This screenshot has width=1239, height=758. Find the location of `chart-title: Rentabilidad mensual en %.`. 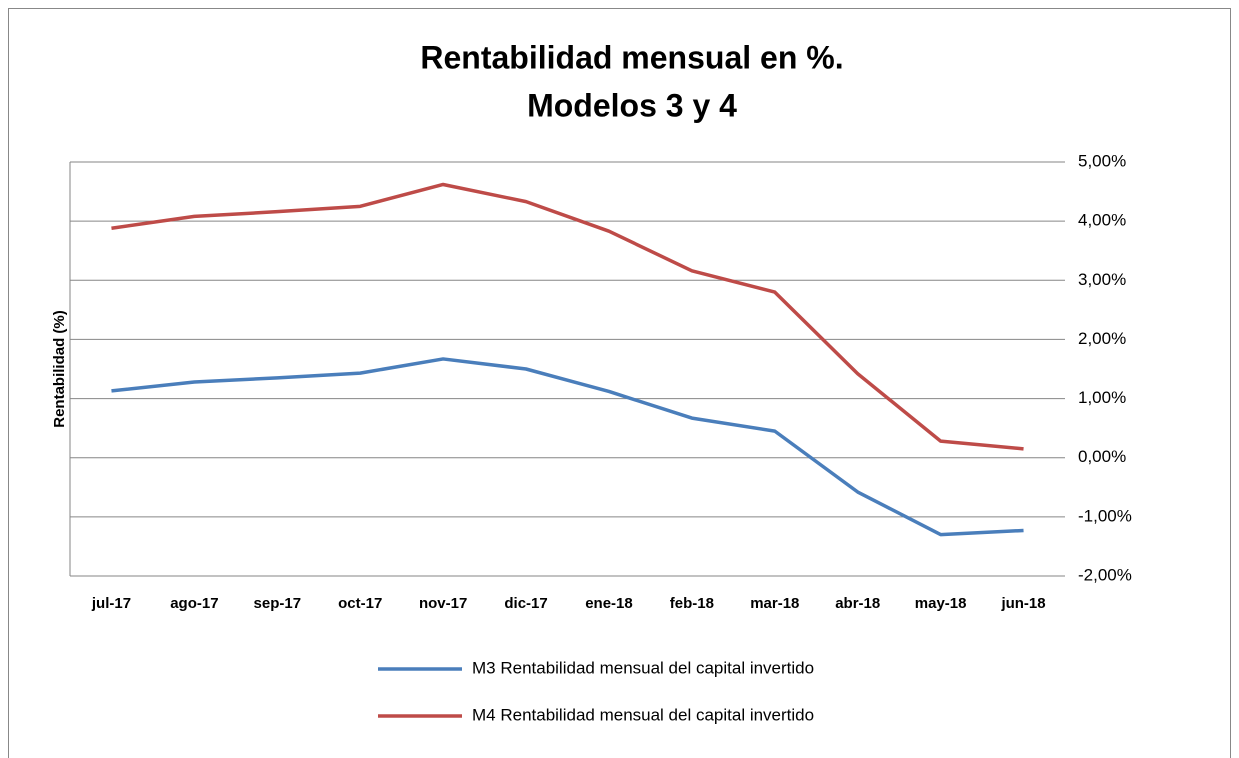

chart-title: Rentabilidad mensual en %. is located at coordinates (631, 57).